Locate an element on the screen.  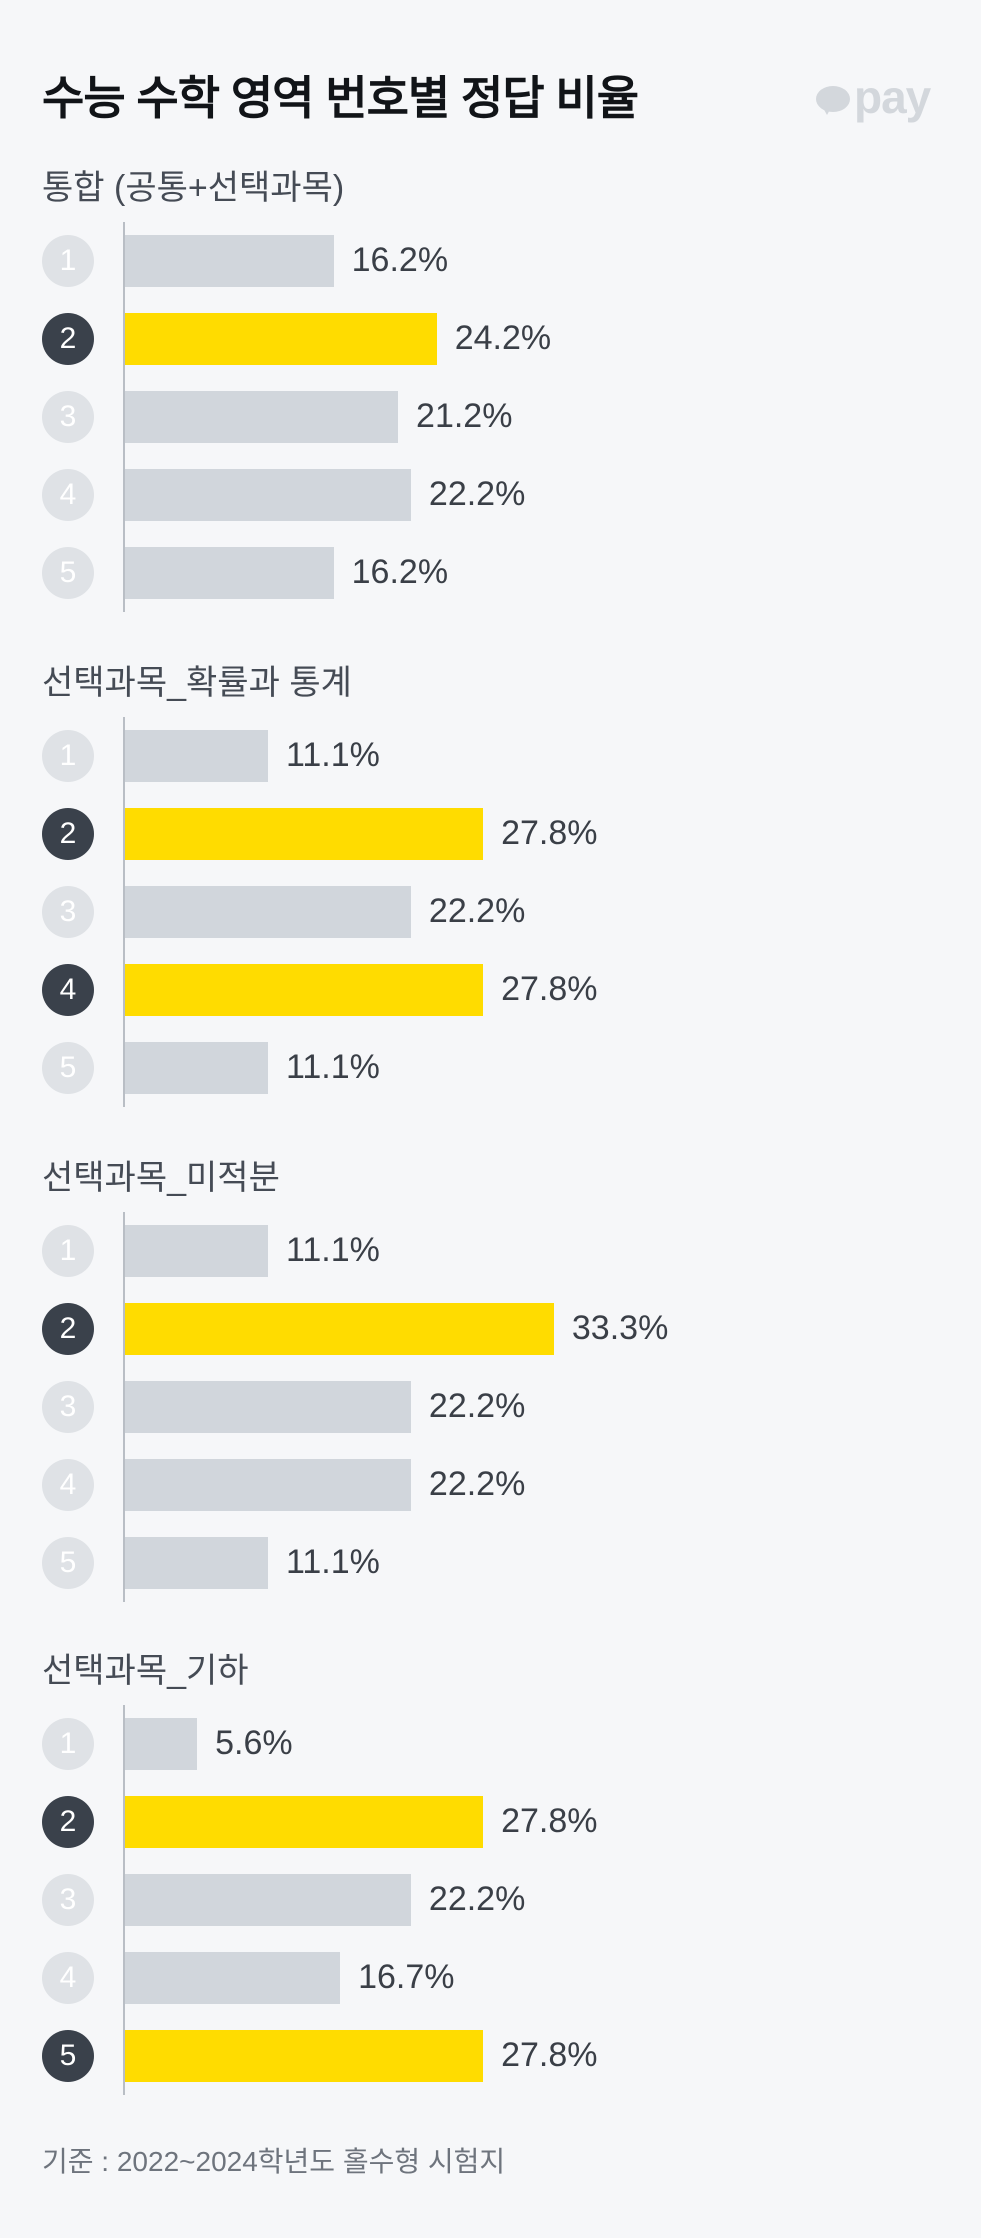
page-title: 수능 수학 영역 번호별 정답 비율 is located at coordinates (340, 98).